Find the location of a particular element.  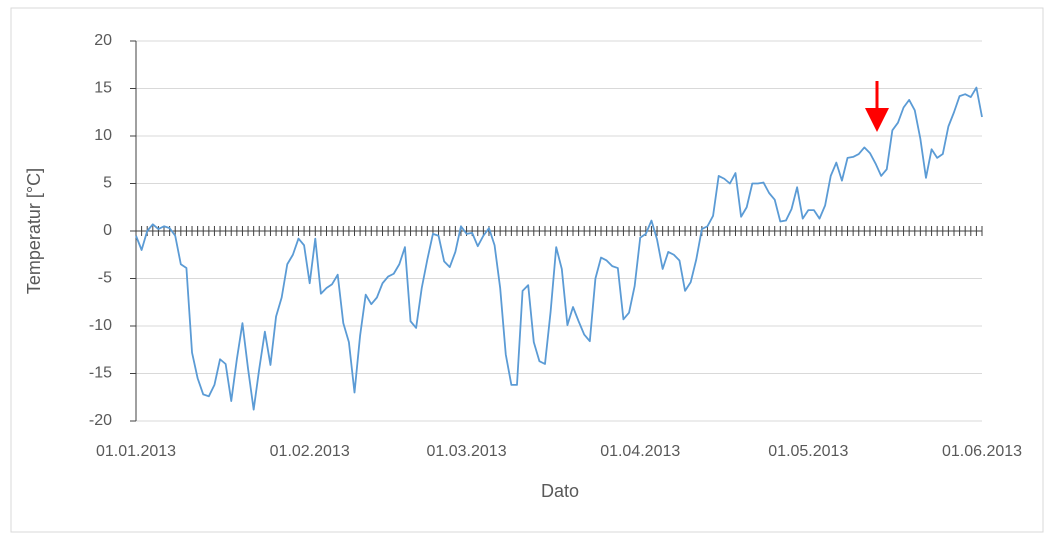

y-tick-label: 0 is located at coordinates (107, 230).